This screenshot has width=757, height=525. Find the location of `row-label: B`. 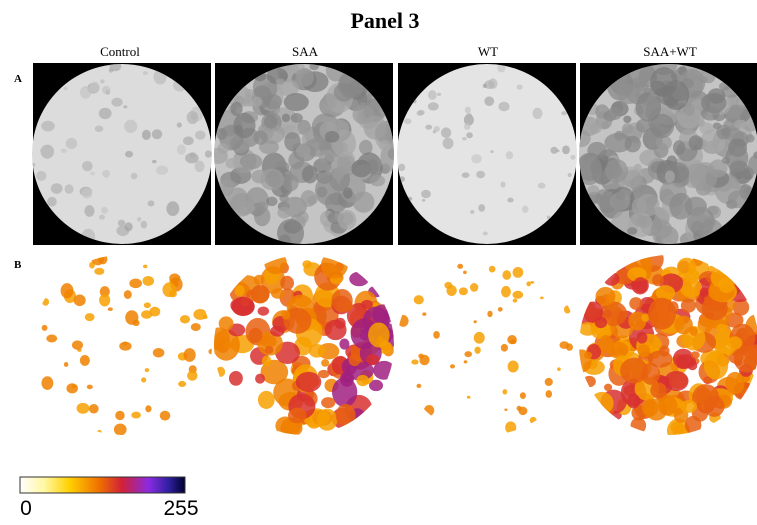

row-label: B is located at coordinates (18, 265).